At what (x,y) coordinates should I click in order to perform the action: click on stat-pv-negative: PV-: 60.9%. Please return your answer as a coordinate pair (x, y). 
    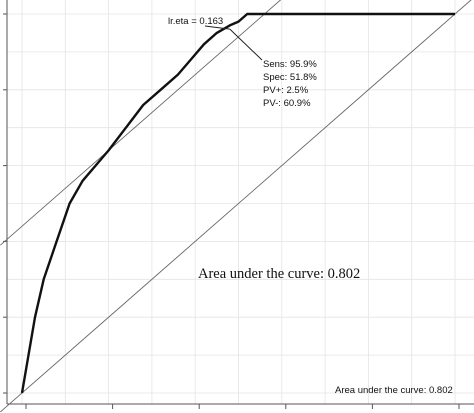
    Looking at the image, I should click on (287, 103).